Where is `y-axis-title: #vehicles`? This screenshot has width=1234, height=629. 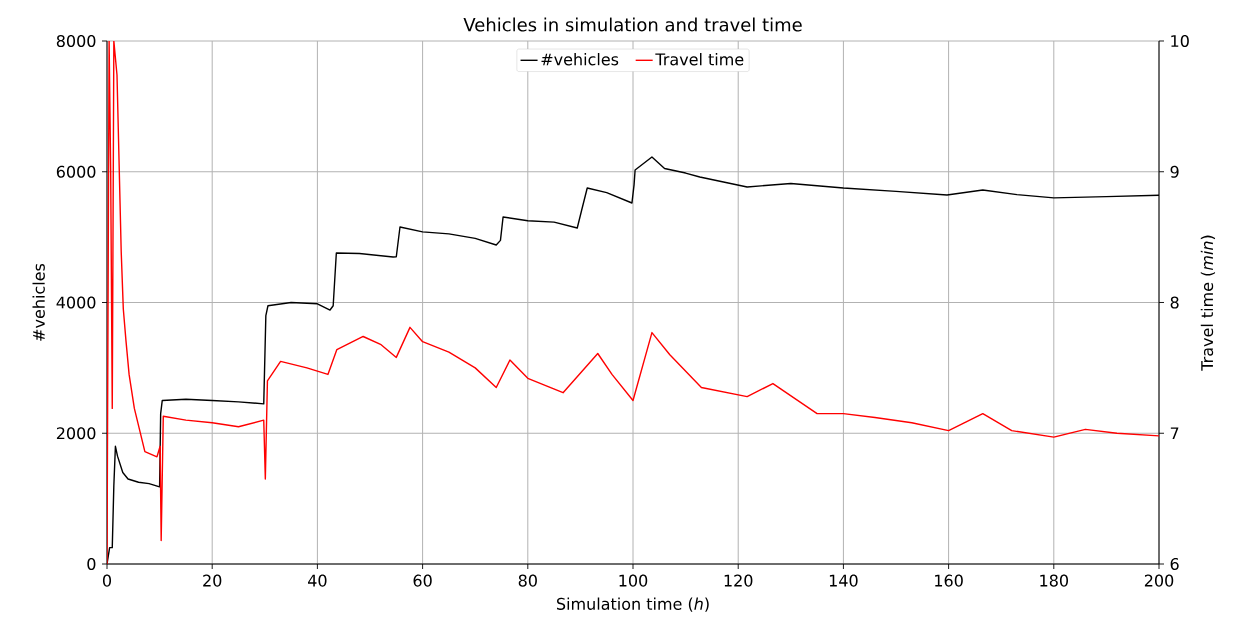
y-axis-title: #vehicles is located at coordinates (38, 302).